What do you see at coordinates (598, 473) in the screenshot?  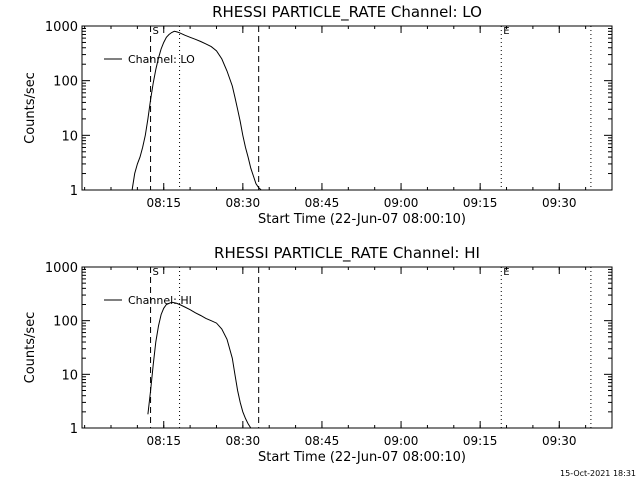 I see `plot-timestamp: 15-Oct-2021 18:31` at bounding box center [598, 473].